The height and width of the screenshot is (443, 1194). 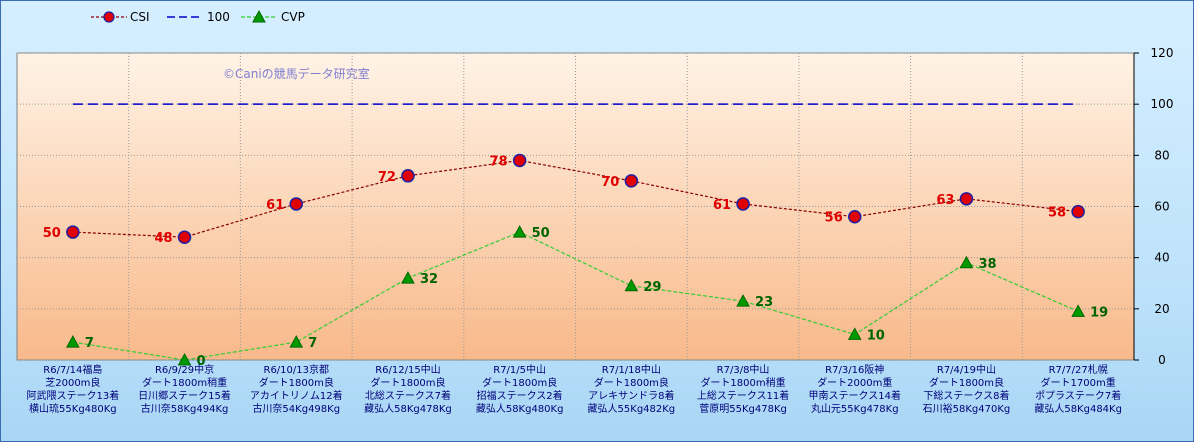 I want to click on x-category-label: R7/3/16阪神ダート2000m重甲南ステークス14着丸山元55Kg478Kg, so click(x=855, y=389).